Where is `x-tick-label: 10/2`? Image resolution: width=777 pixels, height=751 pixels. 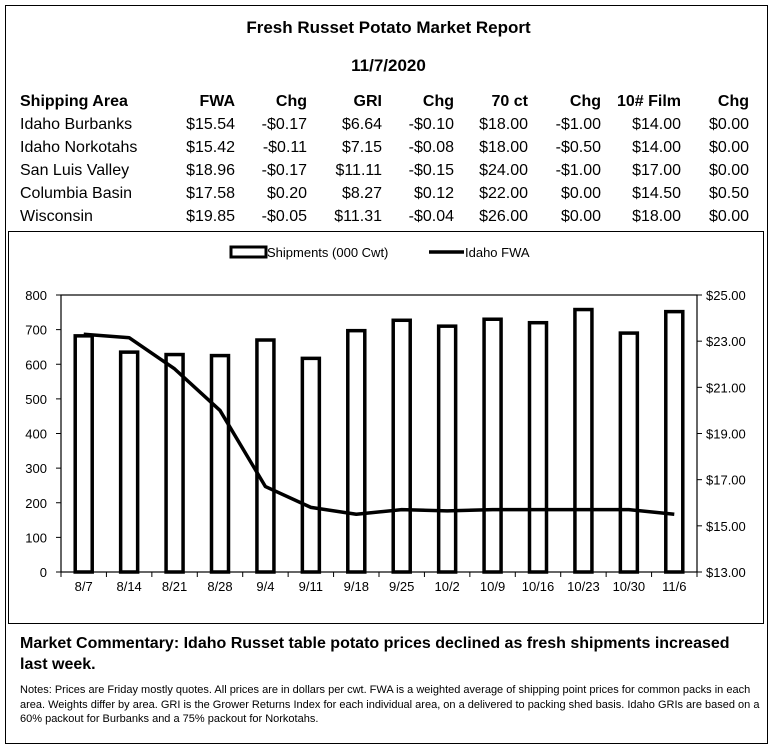 x-tick-label: 10/2 is located at coordinates (446, 586).